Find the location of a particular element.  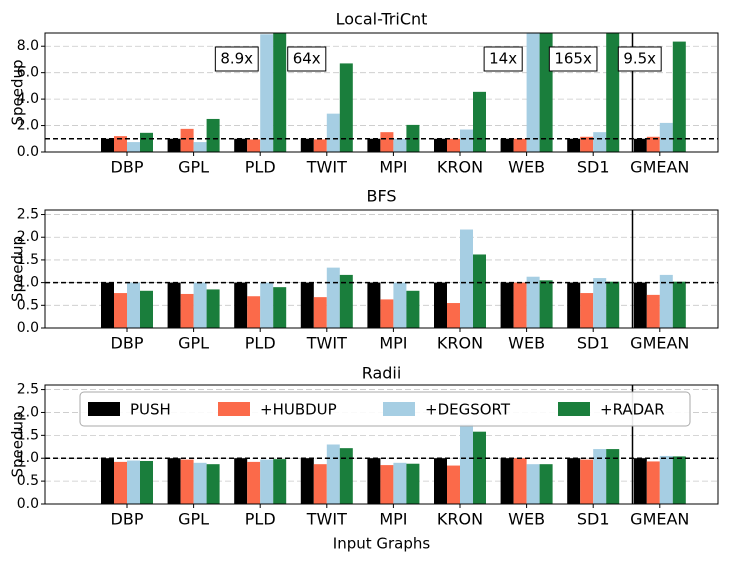

y-tick-label: 2.5 is located at coordinates (28, 390).